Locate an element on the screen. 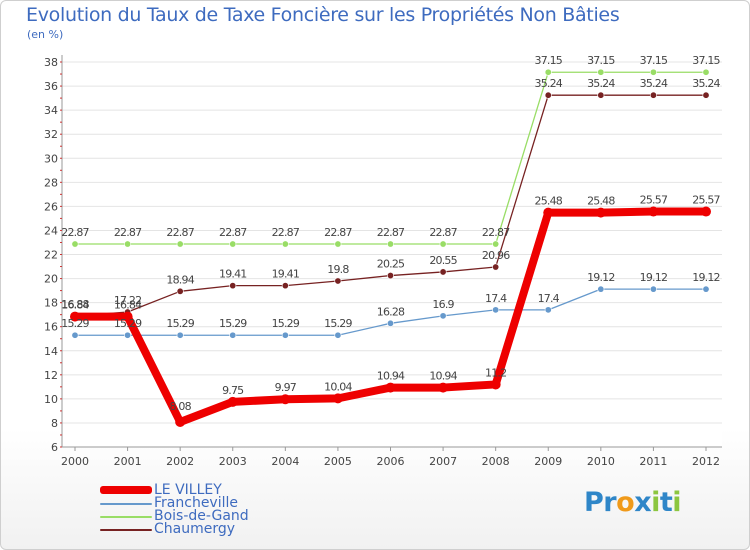 This screenshot has width=750, height=550. y-tick-label: 18 is located at coordinates (51, 303).